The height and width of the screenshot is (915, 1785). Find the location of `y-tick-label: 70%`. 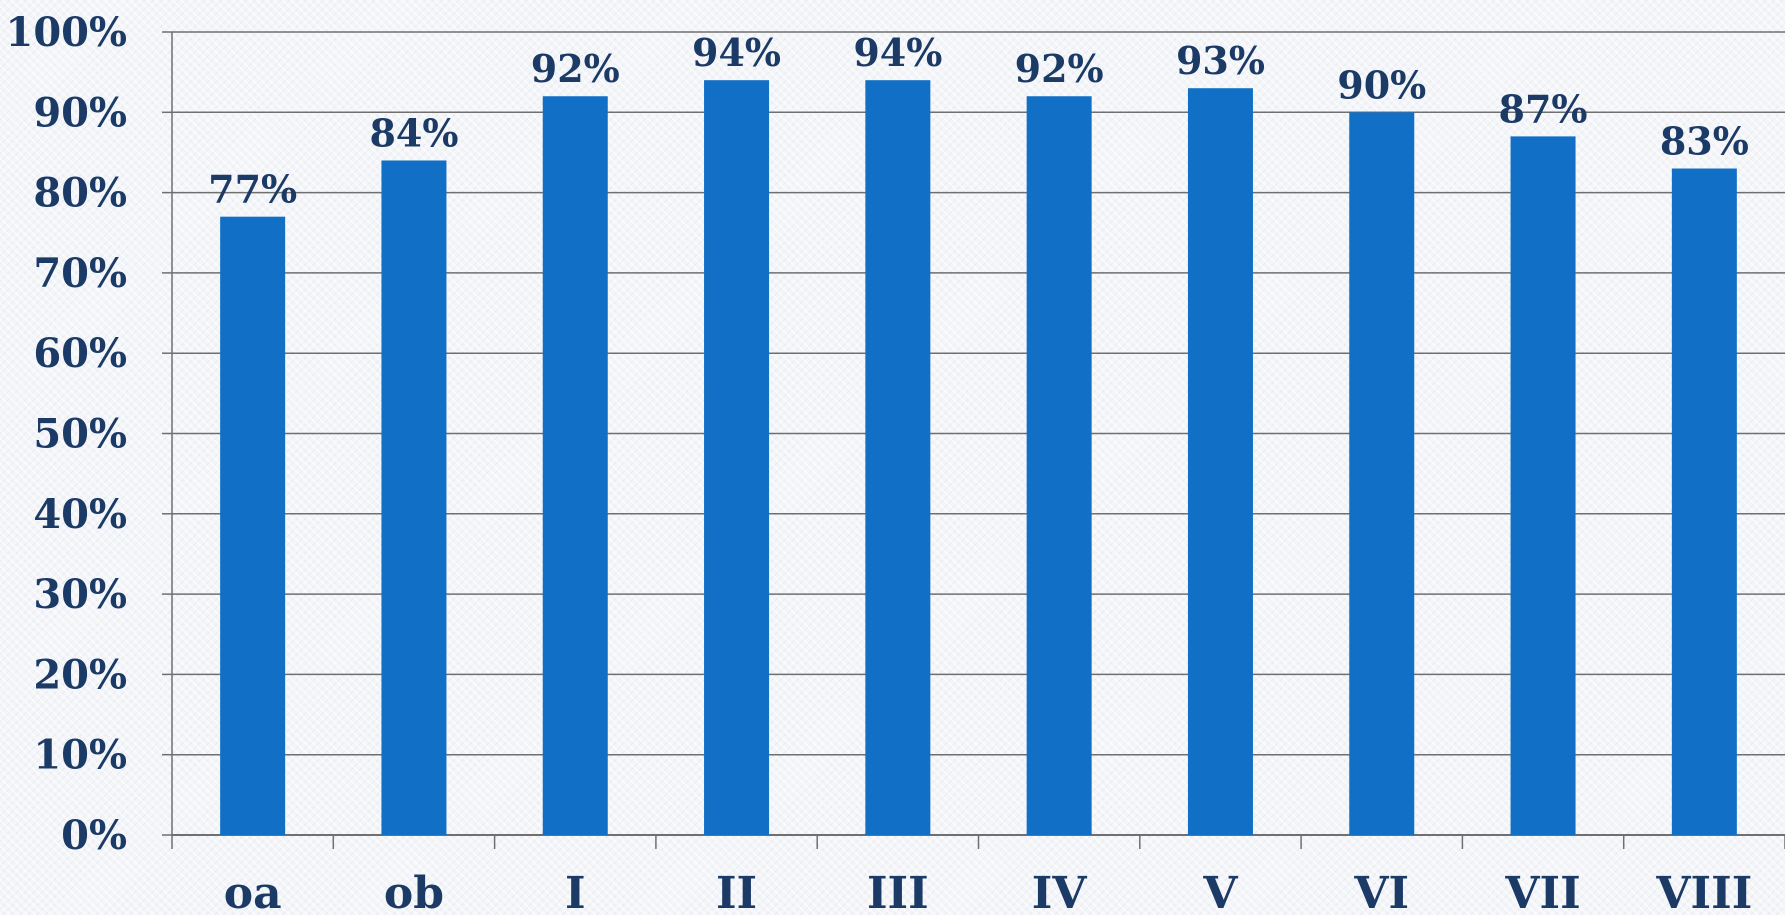

y-tick-label: 70% is located at coordinates (80, 273).